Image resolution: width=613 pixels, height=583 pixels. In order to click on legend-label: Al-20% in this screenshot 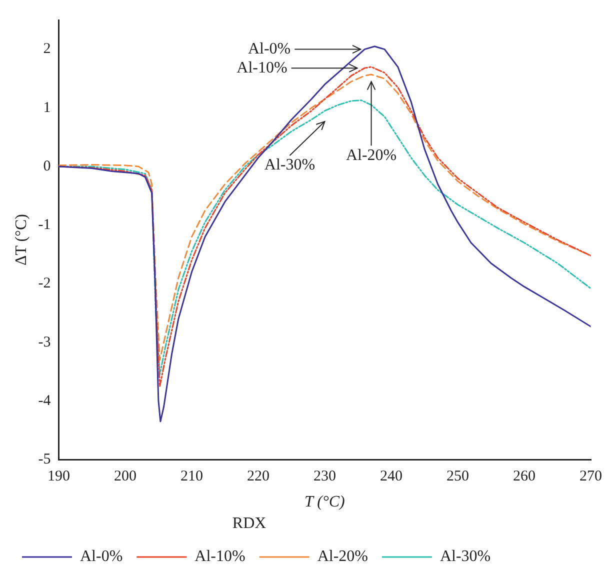, I will do `click(342, 557)`.